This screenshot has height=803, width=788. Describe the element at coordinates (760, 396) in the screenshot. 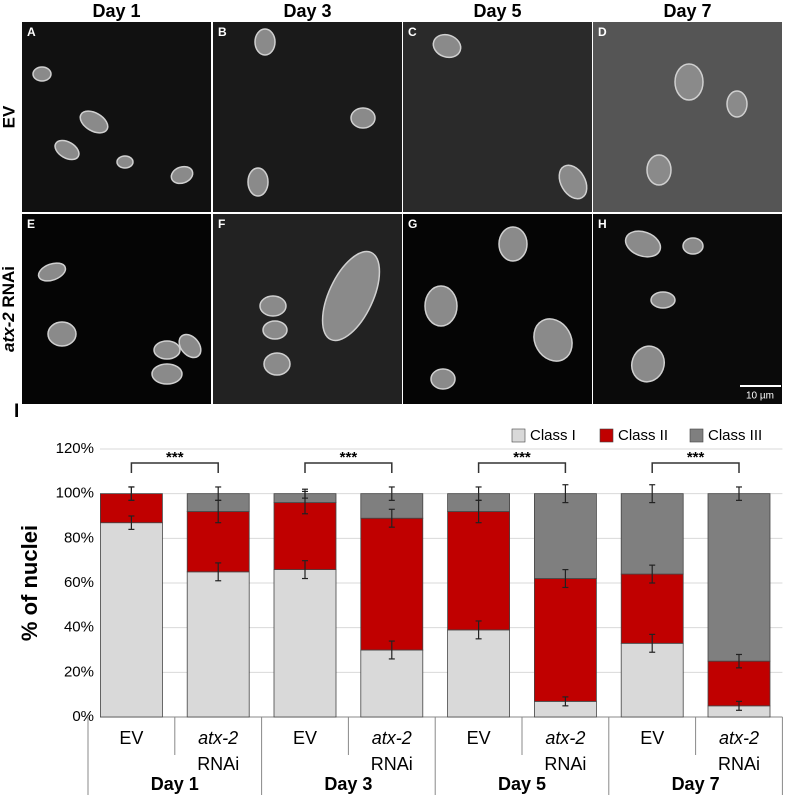

I see `scale-bar-label: 10 µm` at that location.